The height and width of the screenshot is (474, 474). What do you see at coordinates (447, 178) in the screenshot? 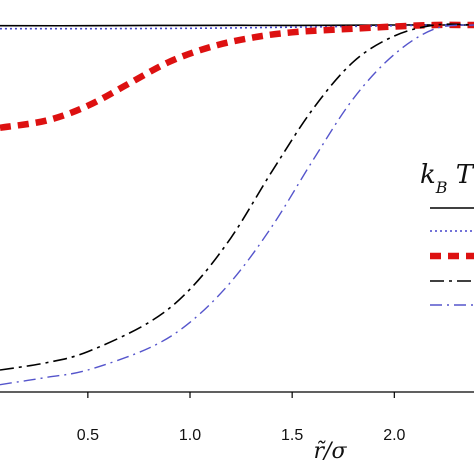
I see `legend-title: kB T` at bounding box center [447, 178].